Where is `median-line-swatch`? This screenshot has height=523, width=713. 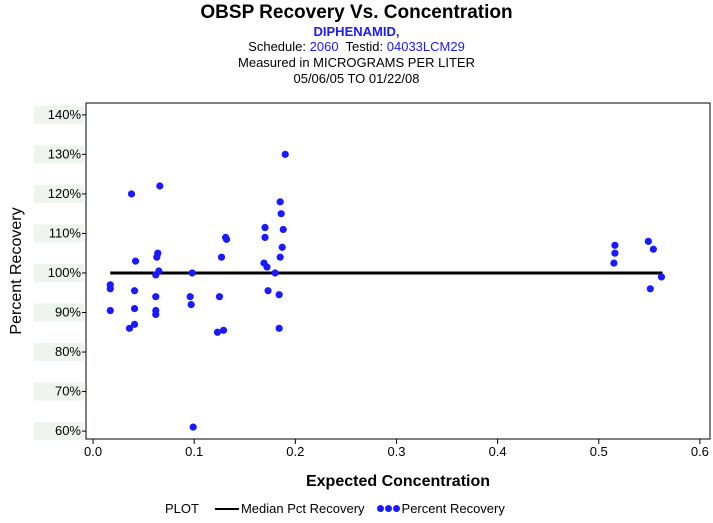 median-line-swatch is located at coordinates (226, 508).